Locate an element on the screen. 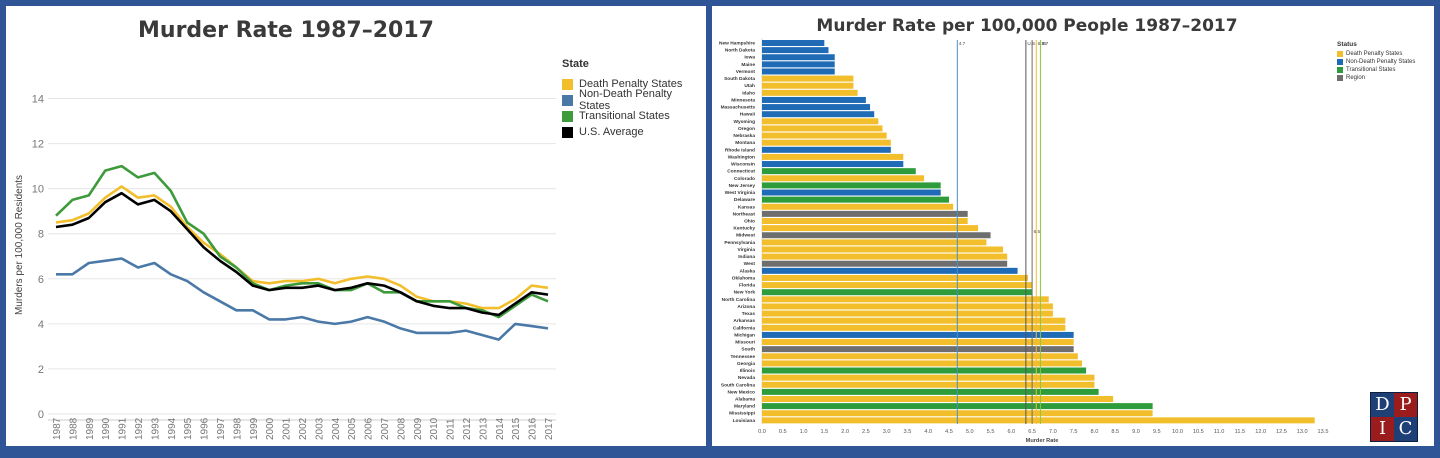 The image size is (1440, 458). right-legend-title: Status is located at coordinates (1347, 44).